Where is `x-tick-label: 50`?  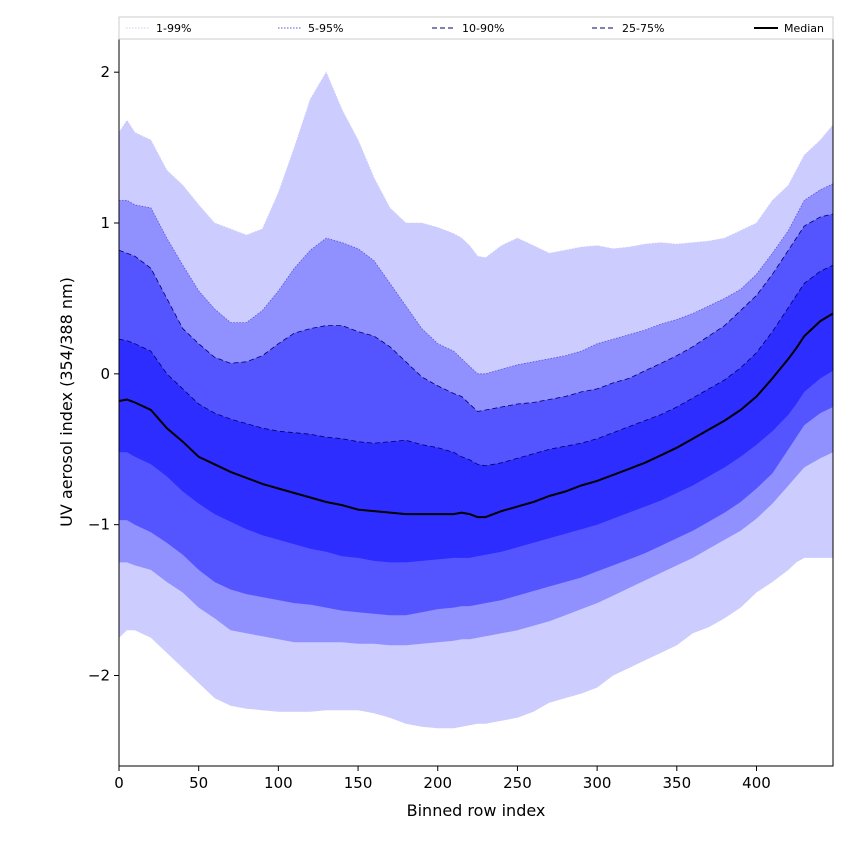
x-tick-label: 50 is located at coordinates (198, 783).